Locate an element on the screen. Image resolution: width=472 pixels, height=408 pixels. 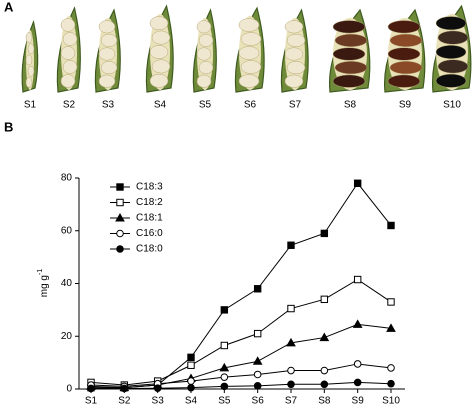
legend-label: C18:1 is located at coordinates (149, 218).